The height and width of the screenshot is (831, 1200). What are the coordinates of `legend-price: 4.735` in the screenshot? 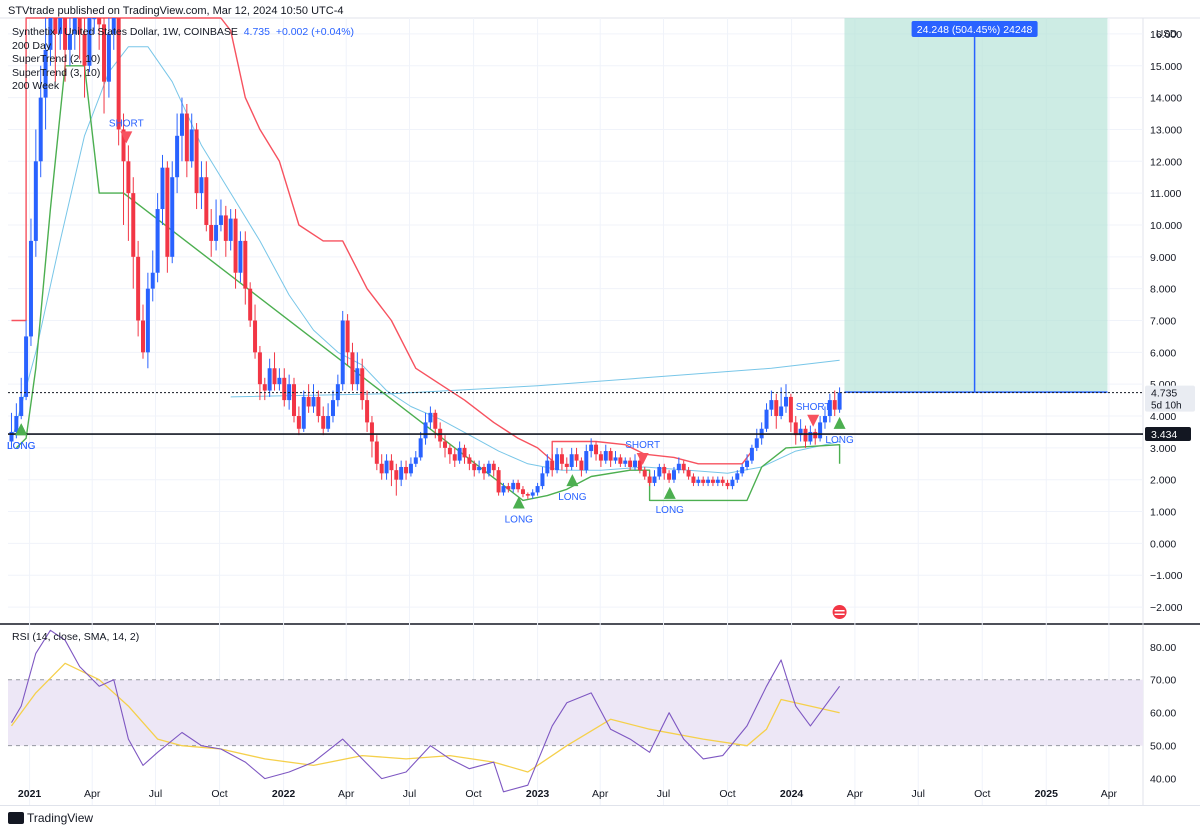 It's located at (256, 32).